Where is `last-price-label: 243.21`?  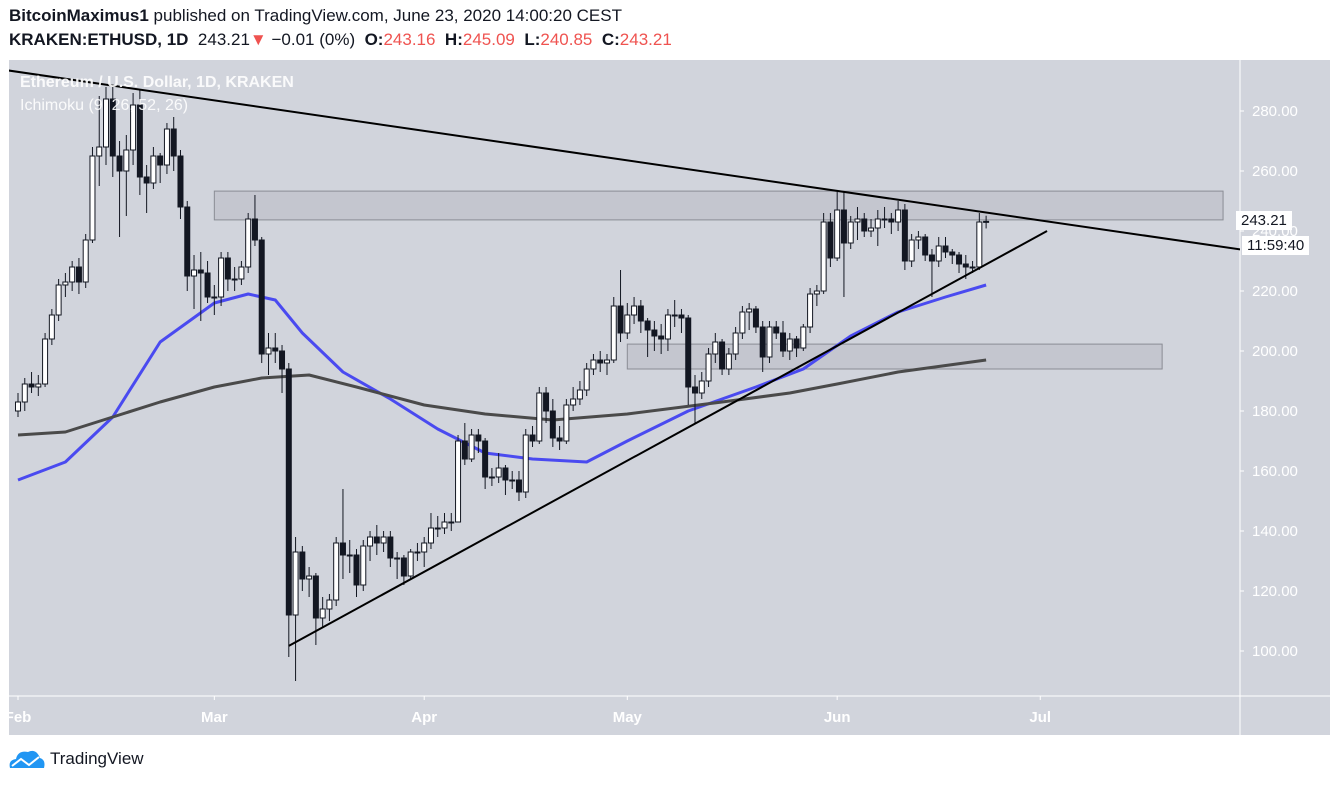 last-price-label: 243.21 is located at coordinates (1264, 220).